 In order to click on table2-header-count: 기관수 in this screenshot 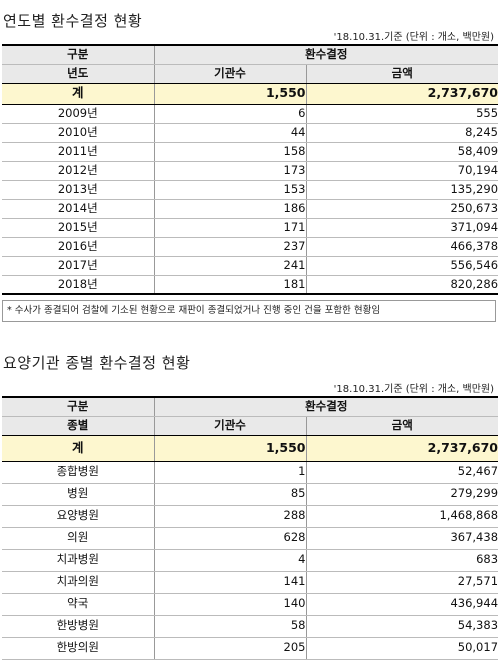, I will do `click(230, 426)`.